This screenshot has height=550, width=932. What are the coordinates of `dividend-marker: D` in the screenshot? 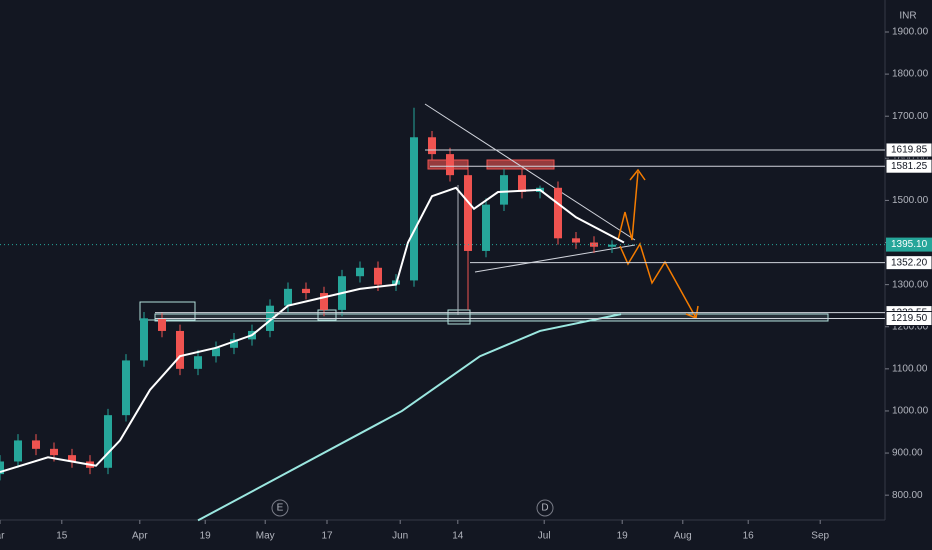 It's located at (544, 508).